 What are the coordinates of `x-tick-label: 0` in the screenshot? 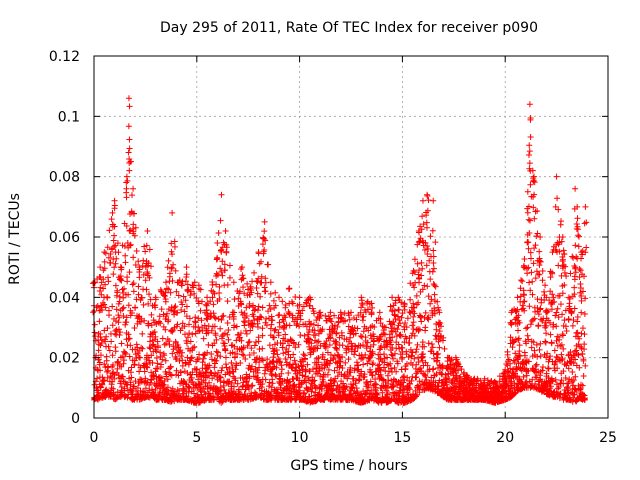 It's located at (94, 438).